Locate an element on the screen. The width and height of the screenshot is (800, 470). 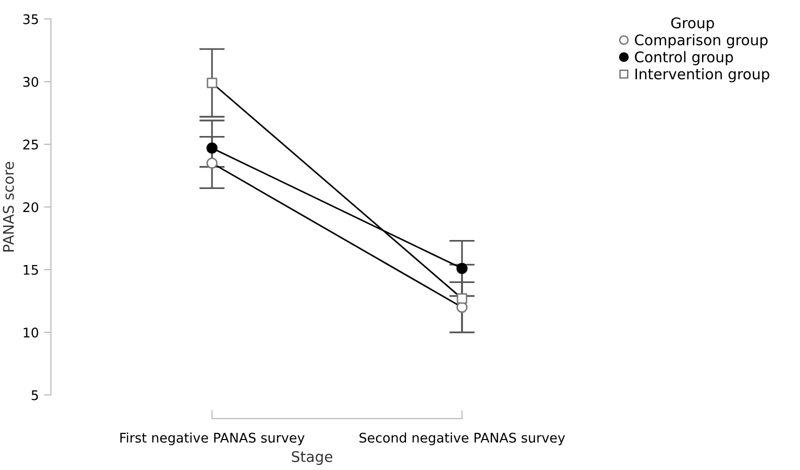
legend-title: Group is located at coordinates (692, 24).